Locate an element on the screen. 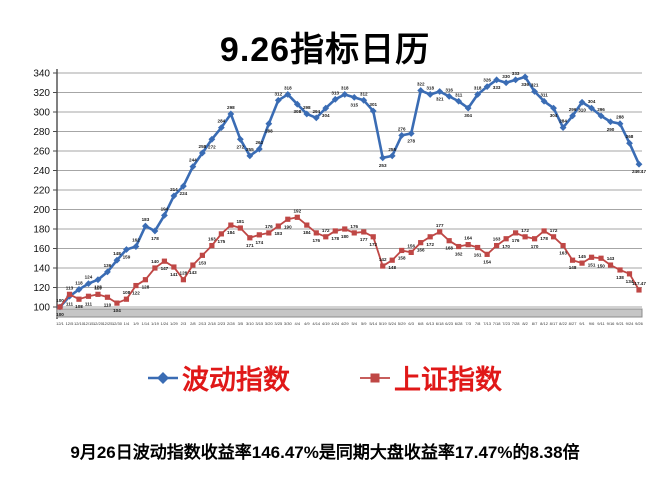 This screenshot has height=478, width=650. svg-text: 310 is located at coordinates (582, 109).